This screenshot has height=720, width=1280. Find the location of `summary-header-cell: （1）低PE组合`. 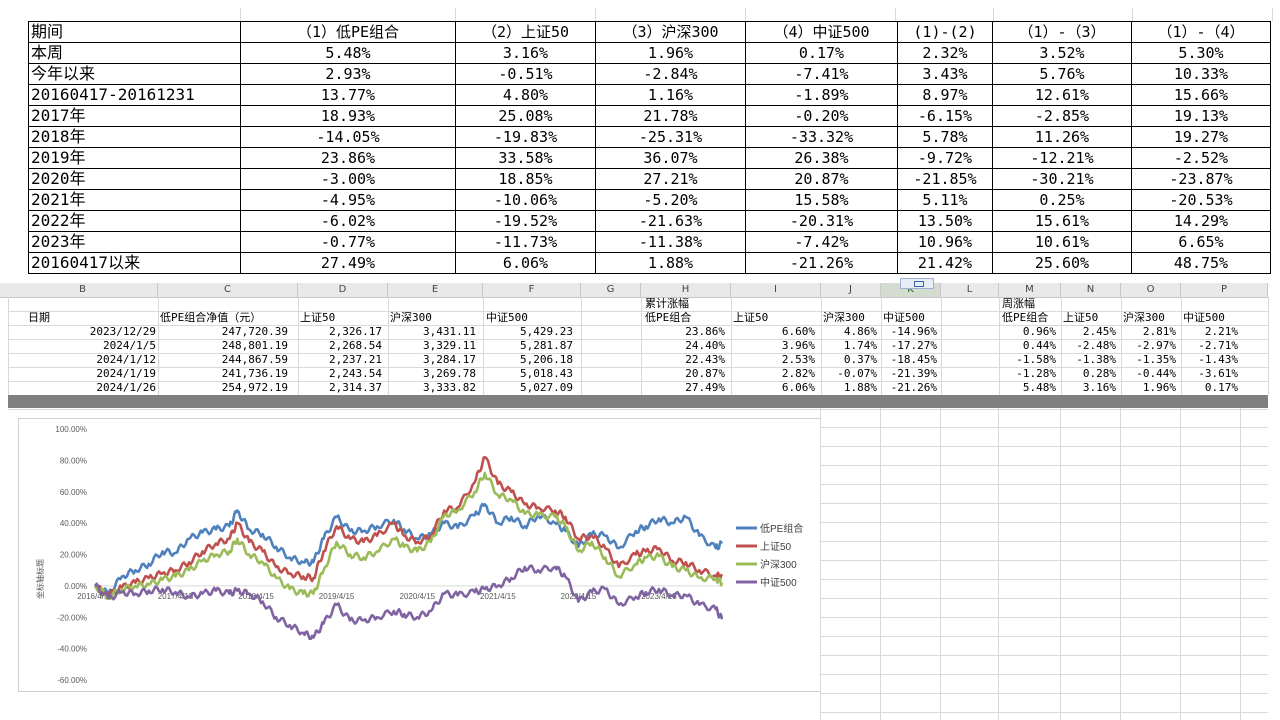

summary-header-cell: （1）低PE组合 is located at coordinates (348, 32).